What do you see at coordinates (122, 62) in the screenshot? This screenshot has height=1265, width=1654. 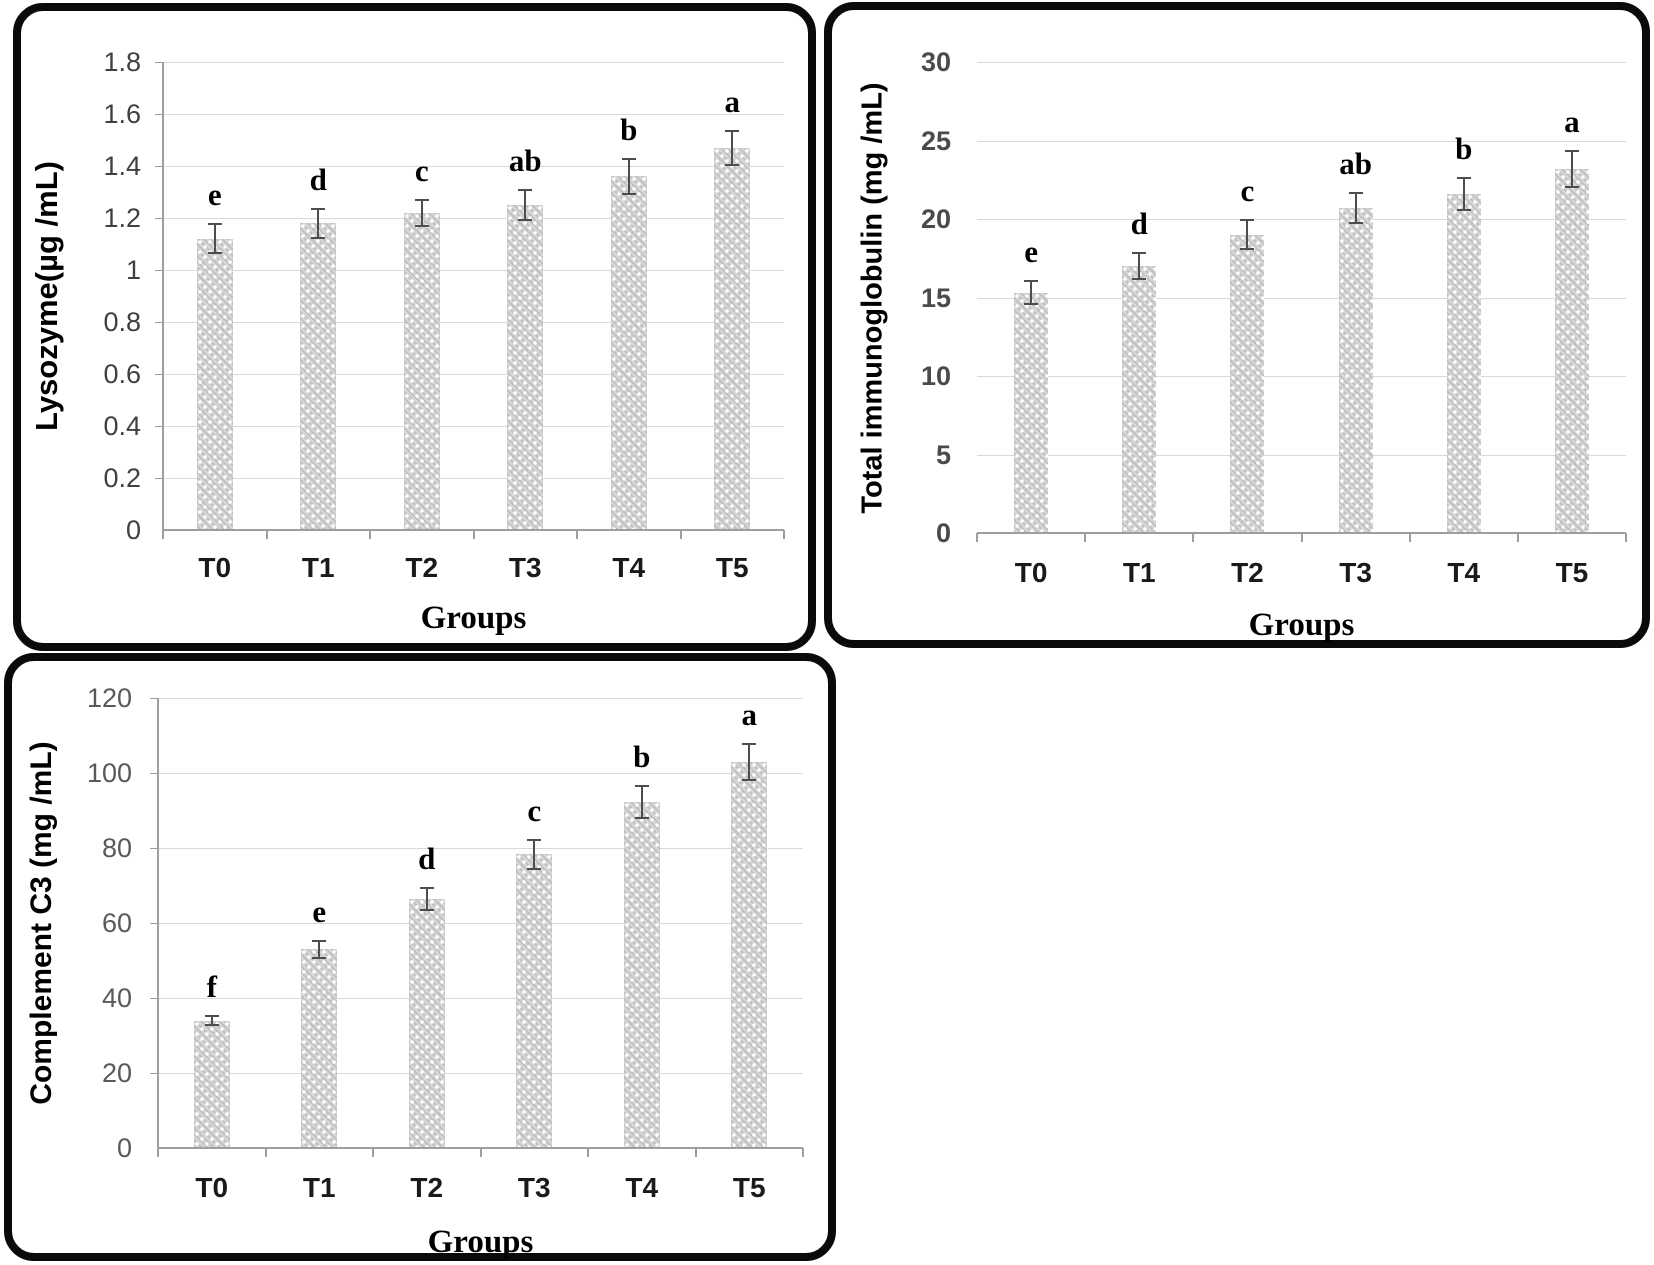 I see `y-tick-label: 1.8` at bounding box center [122, 62].